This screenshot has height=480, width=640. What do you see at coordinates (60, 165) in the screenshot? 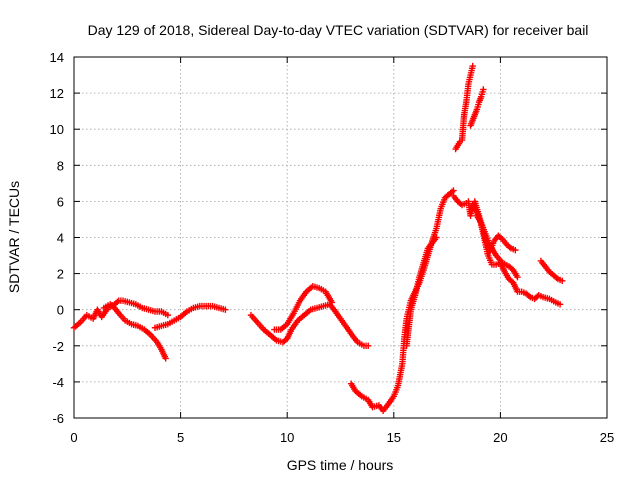
I see `y-tick-label: 8` at bounding box center [60, 165].